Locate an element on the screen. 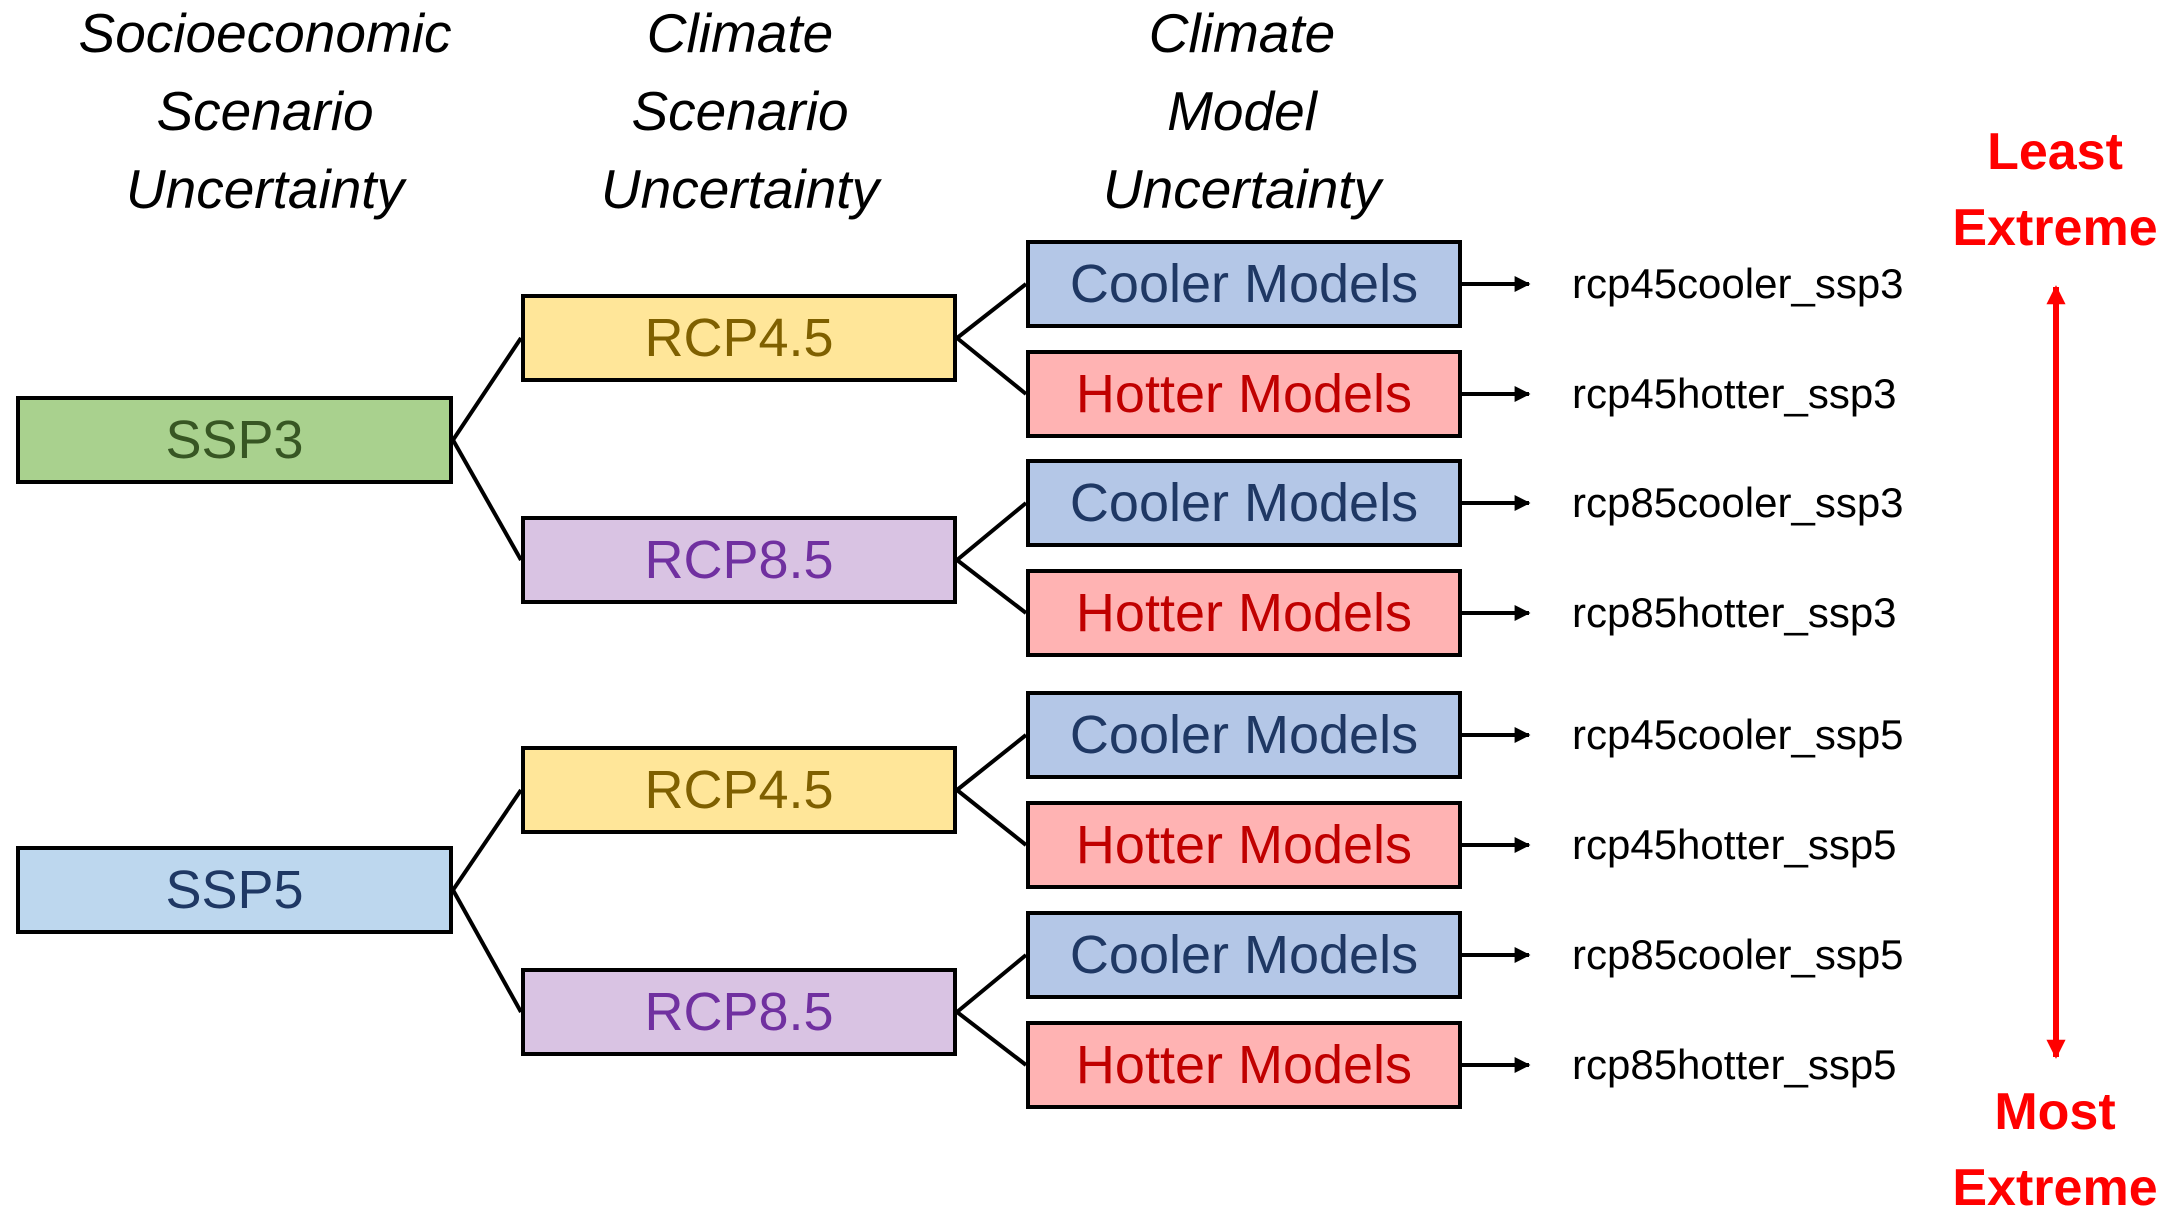  ssp-box: SSP3 is located at coordinates (234, 440).